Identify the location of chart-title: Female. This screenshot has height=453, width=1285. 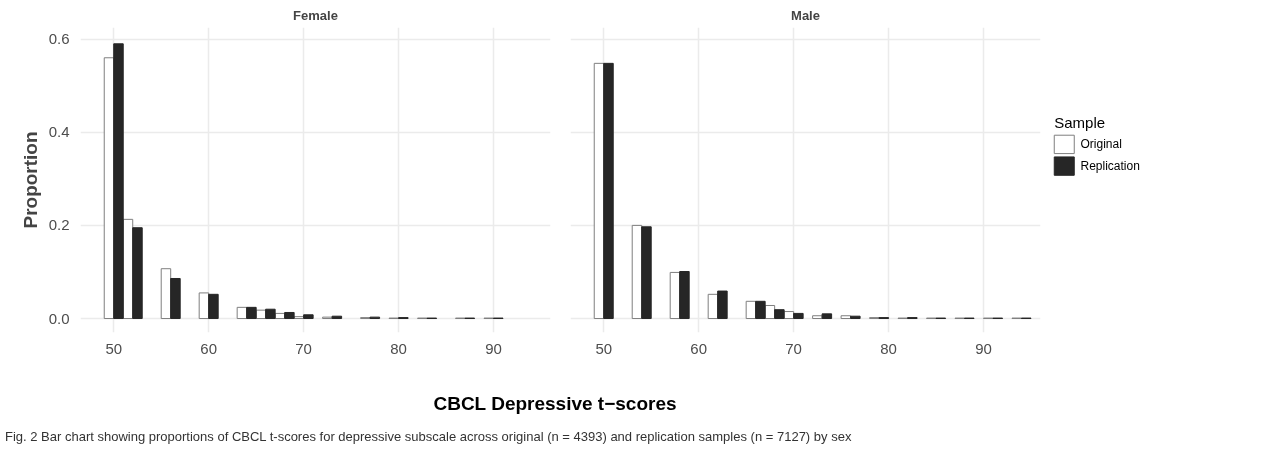
(315, 15).